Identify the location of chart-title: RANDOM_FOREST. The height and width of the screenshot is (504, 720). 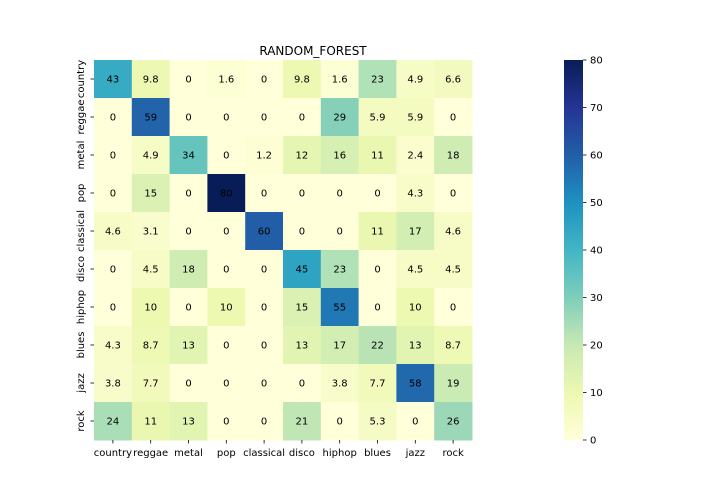
(313, 51).